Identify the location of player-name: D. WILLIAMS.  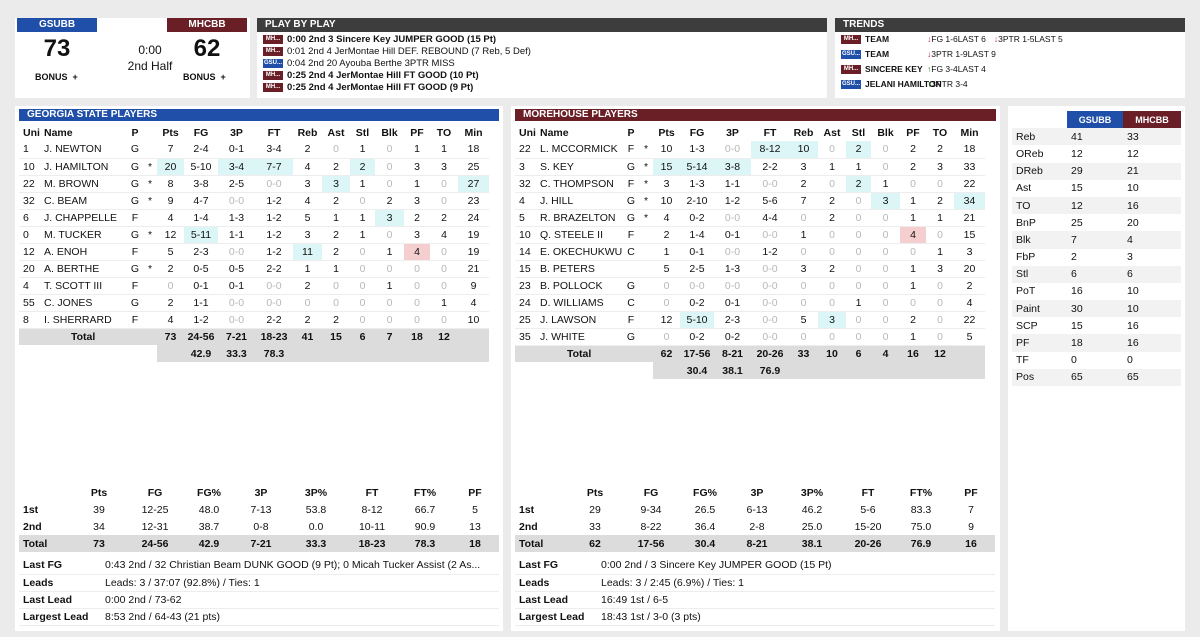
(572, 302).